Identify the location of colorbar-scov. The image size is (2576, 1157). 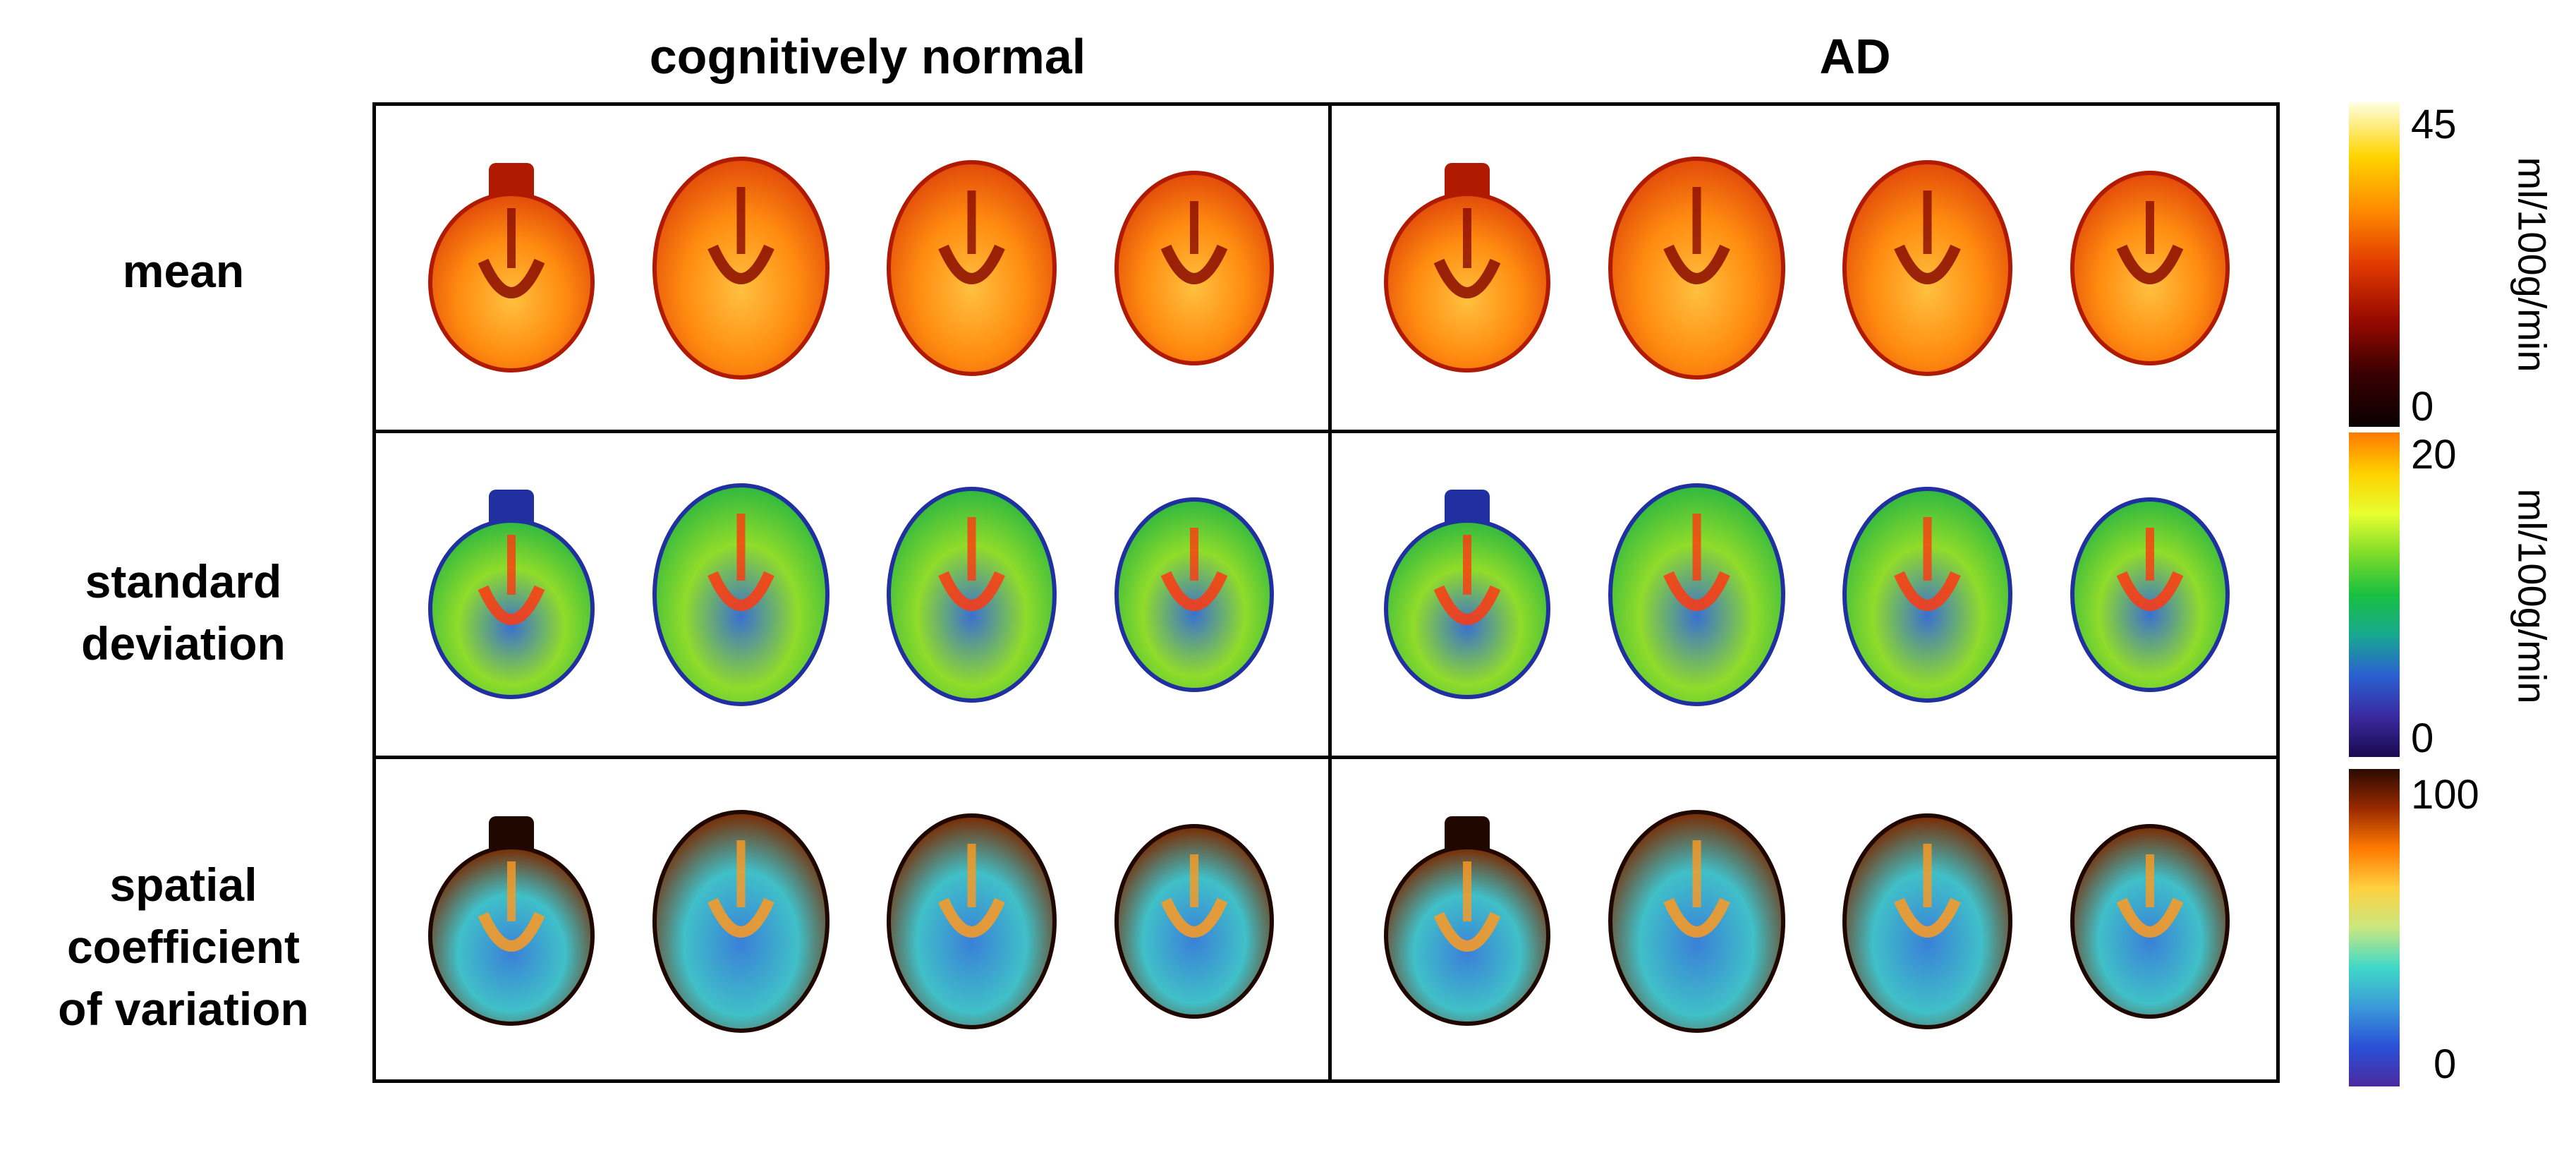
(2374, 927).